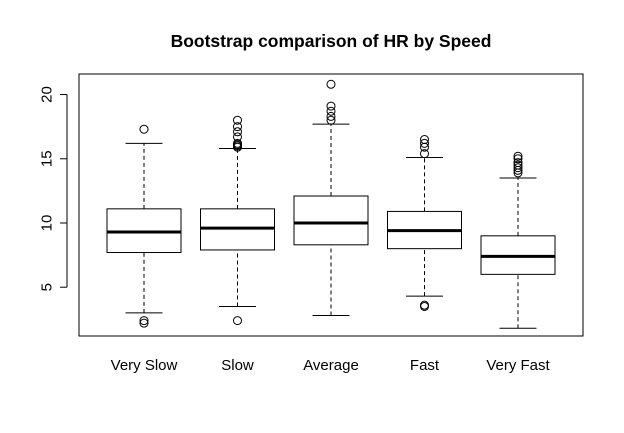 The image size is (624, 433). I want to click on x-tick-label: Average, so click(331, 365).